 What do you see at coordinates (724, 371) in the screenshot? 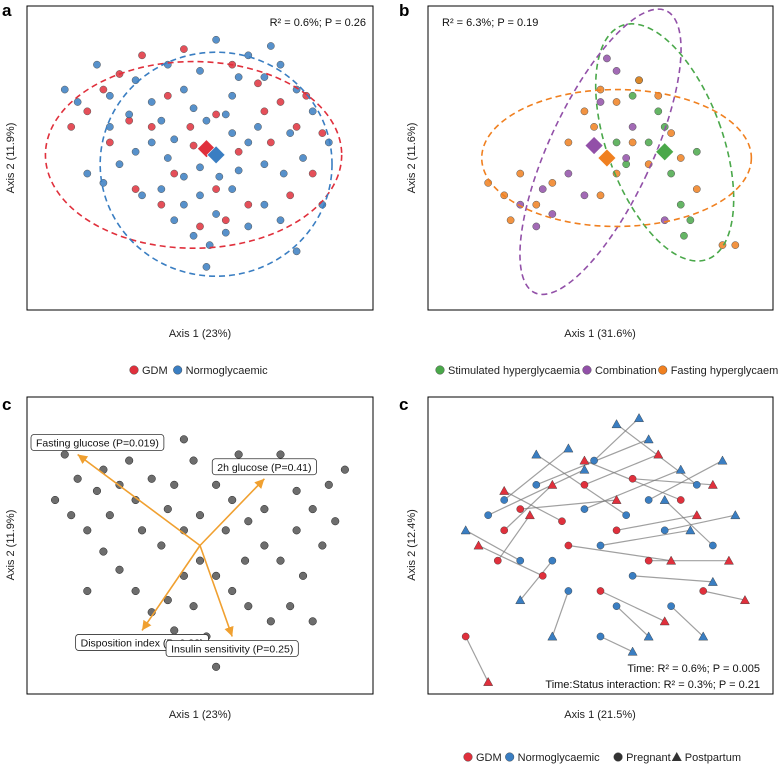
I see `fasting-hyperglycaemia-legend-label: Fasting hyperglycaemia` at bounding box center [724, 371].